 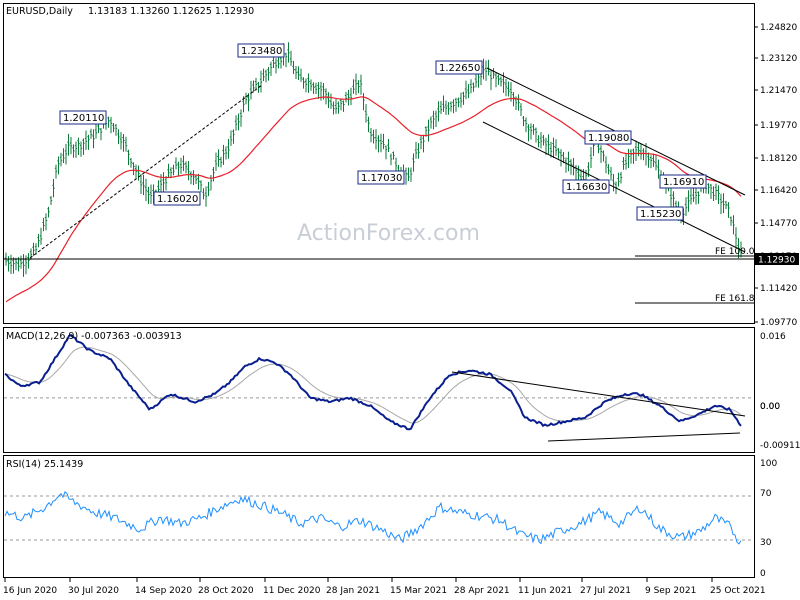 What do you see at coordinates (226, 591) in the screenshot?
I see `time-tick-label: 28 Oct 2020` at bounding box center [226, 591].